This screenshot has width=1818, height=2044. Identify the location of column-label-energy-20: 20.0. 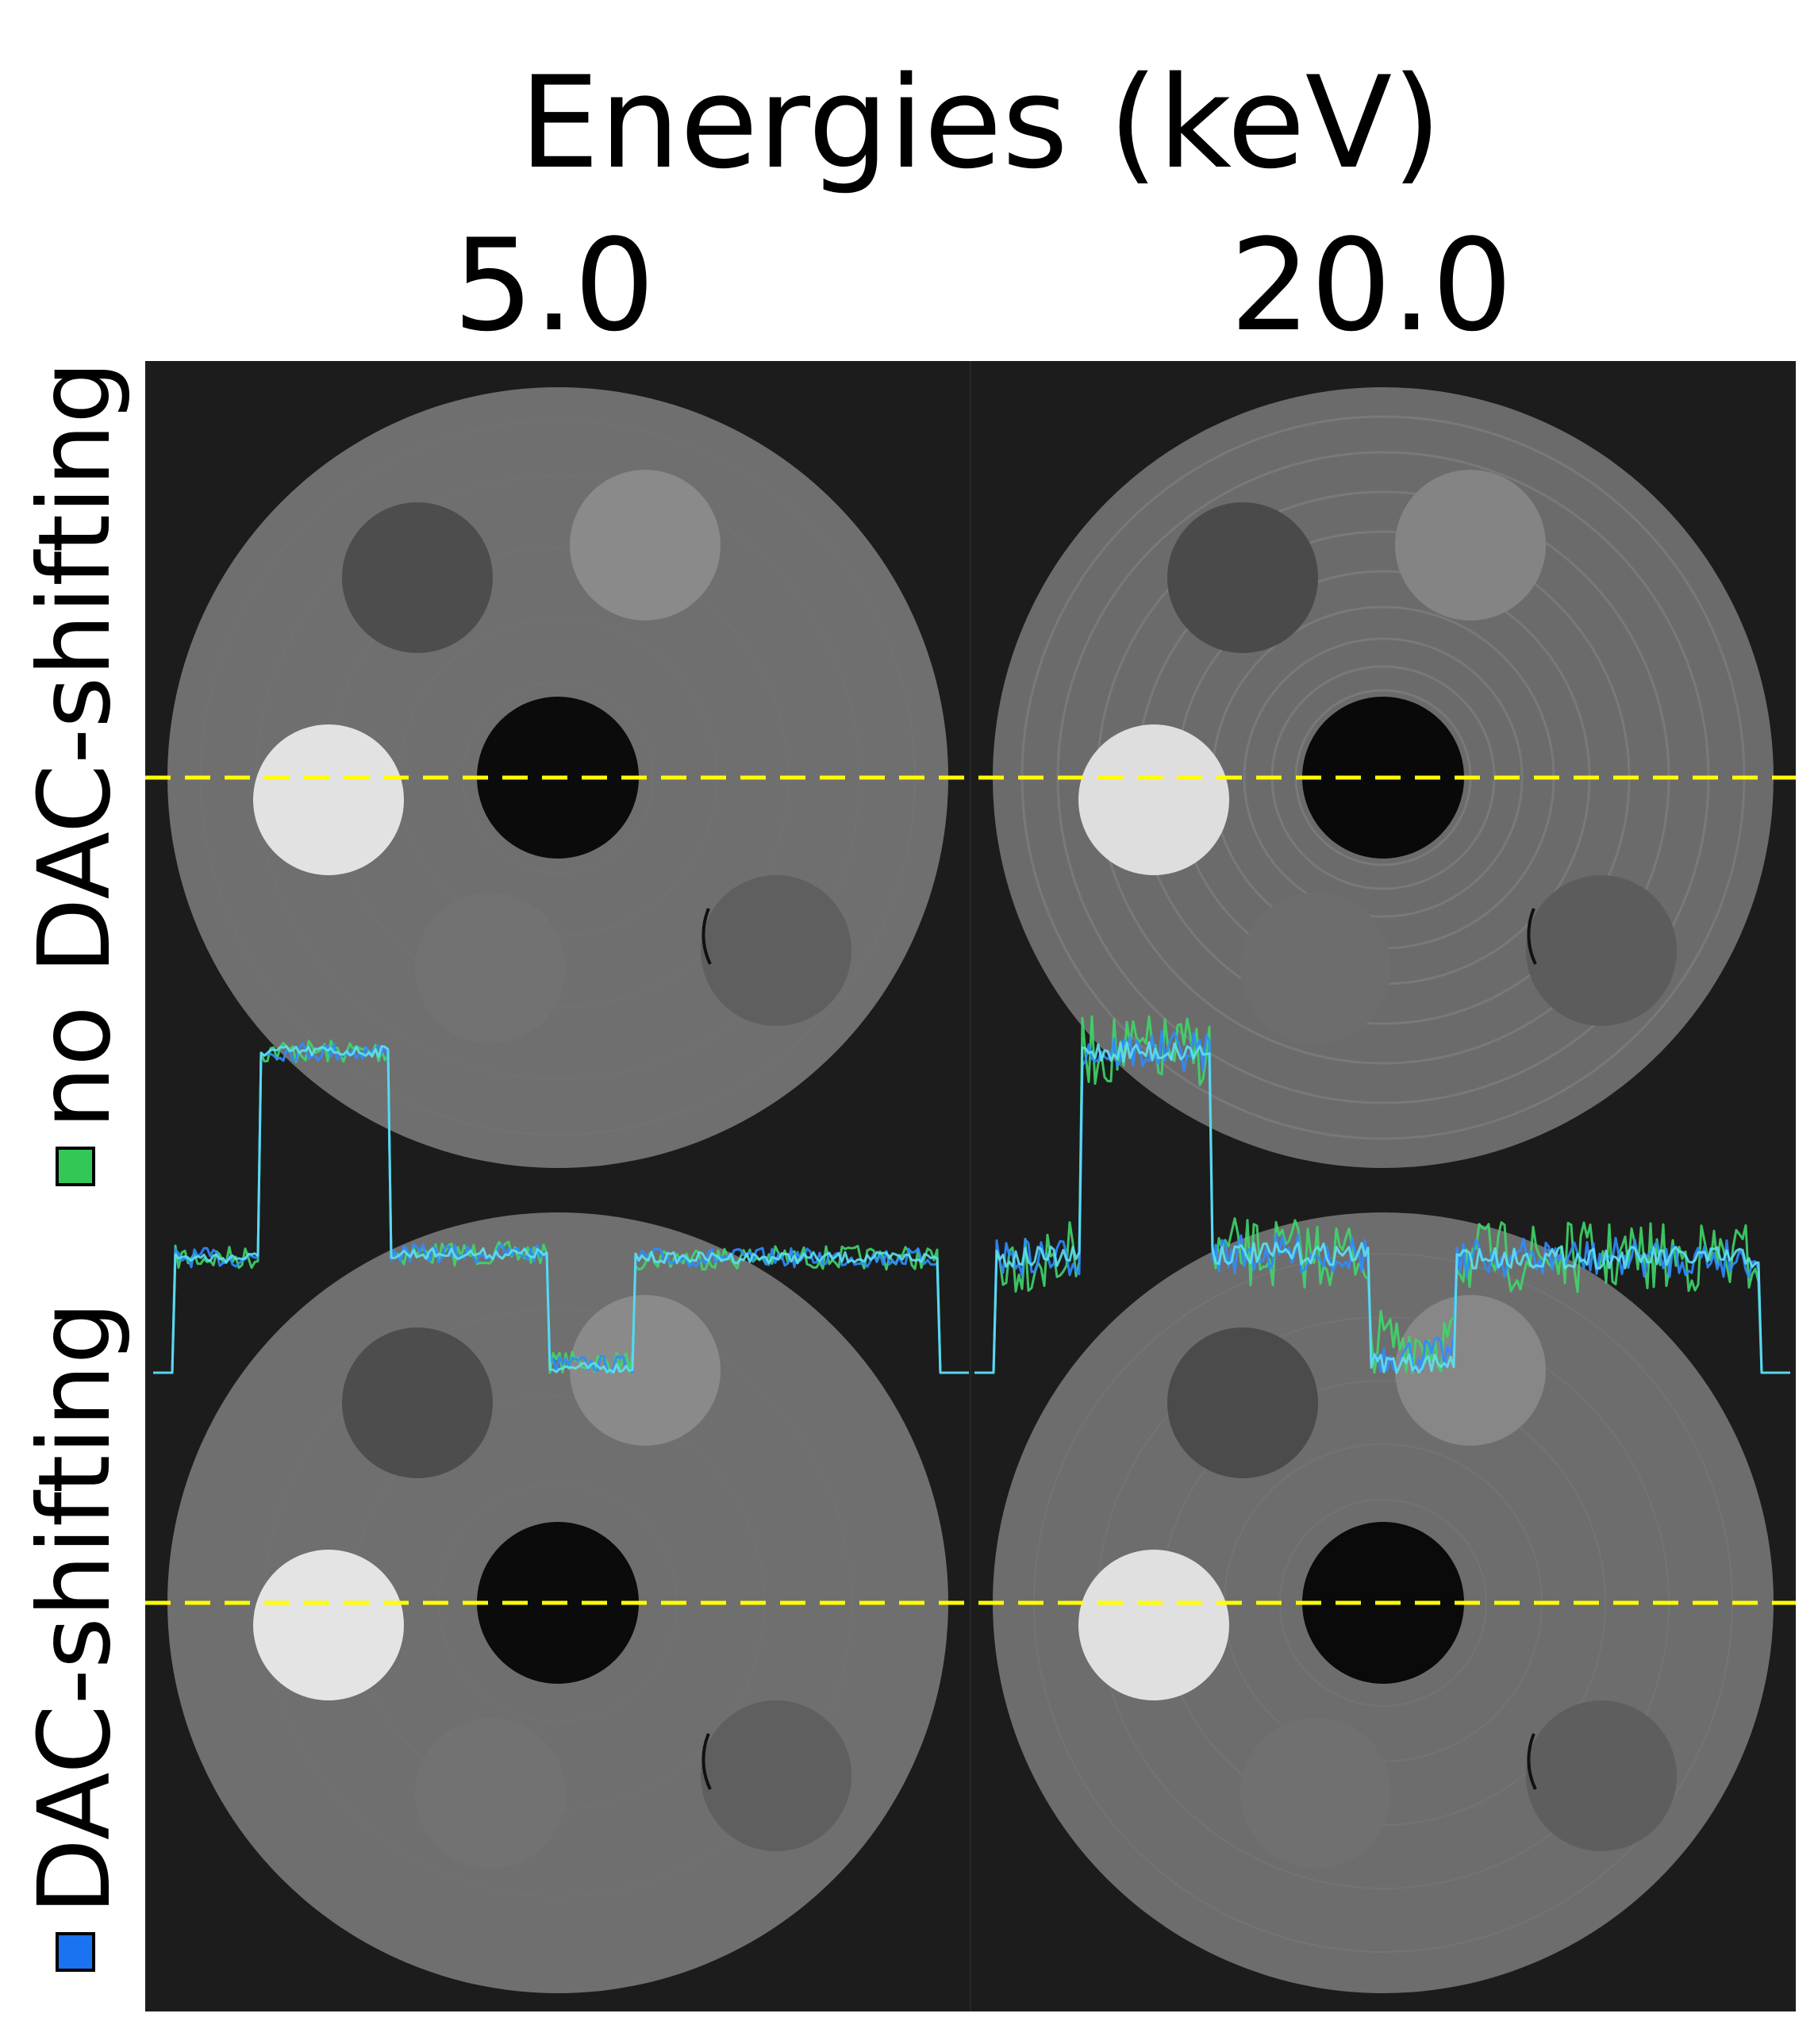
(1371, 285).